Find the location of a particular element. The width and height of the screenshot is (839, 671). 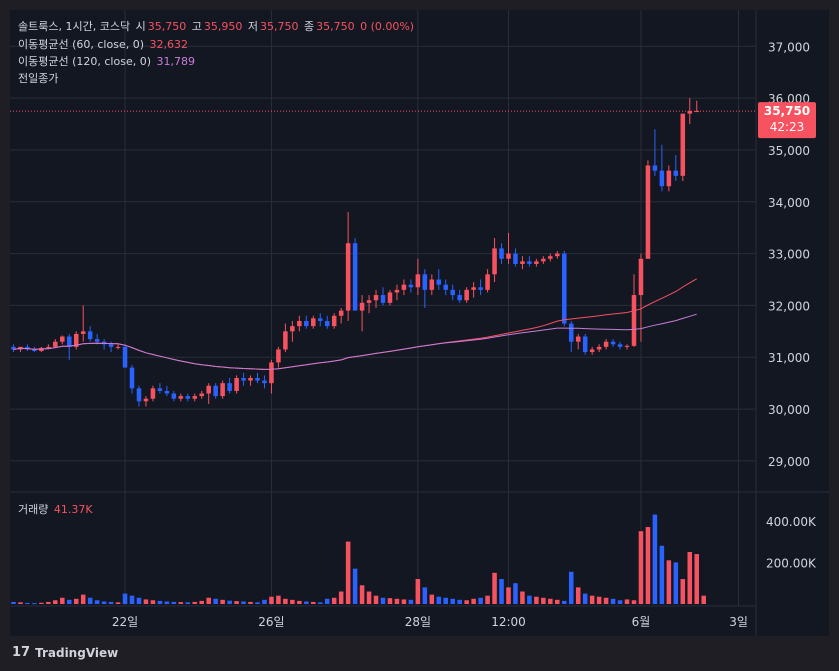

open-label: 시 is located at coordinates (140, 26).